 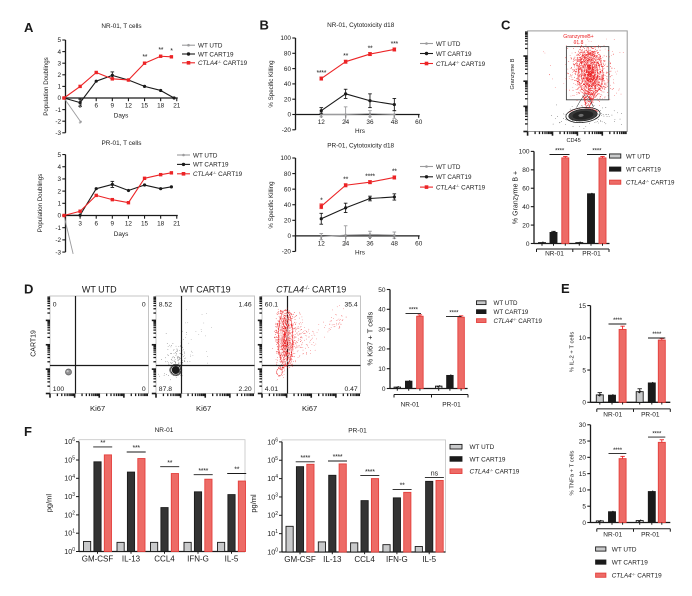 I want to click on svg-text: 4.01, so click(x=271, y=389).